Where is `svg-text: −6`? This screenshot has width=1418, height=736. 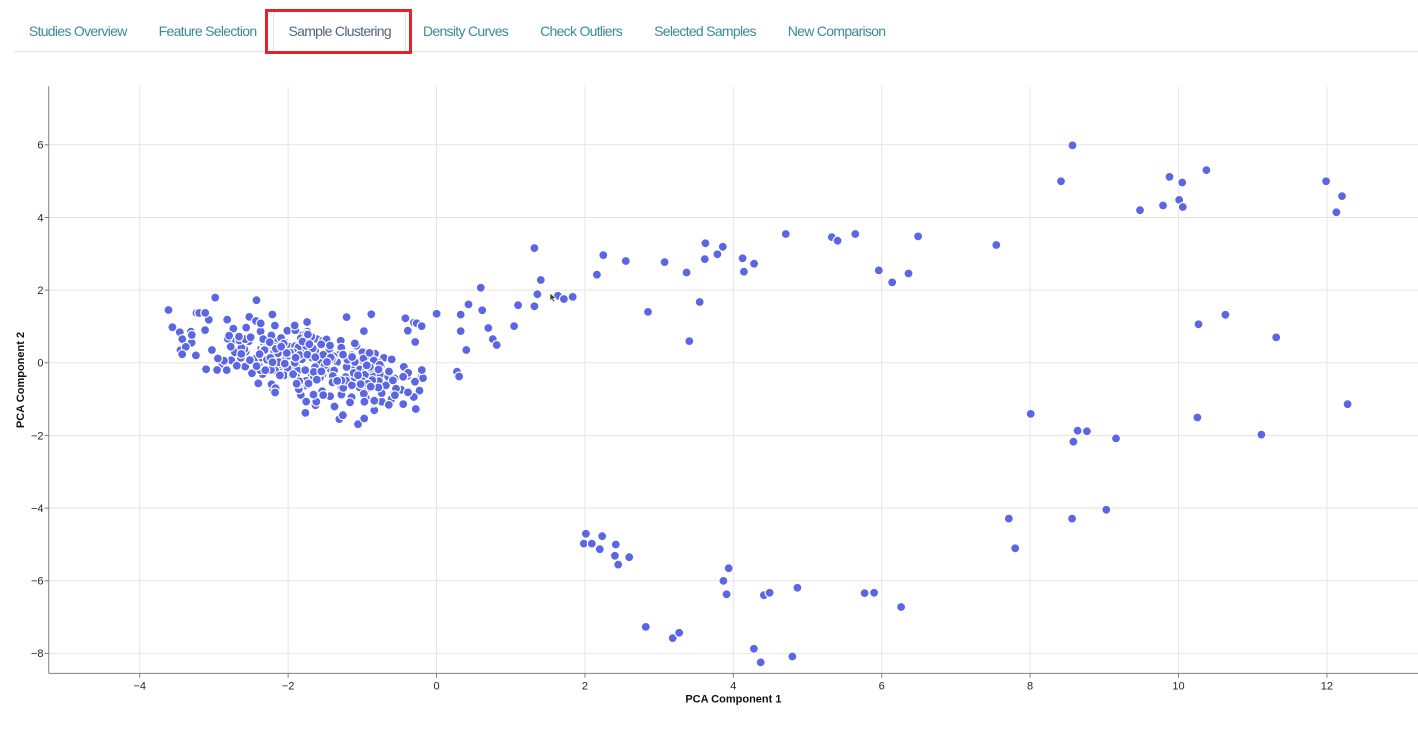 svg-text: −6 is located at coordinates (37, 582).